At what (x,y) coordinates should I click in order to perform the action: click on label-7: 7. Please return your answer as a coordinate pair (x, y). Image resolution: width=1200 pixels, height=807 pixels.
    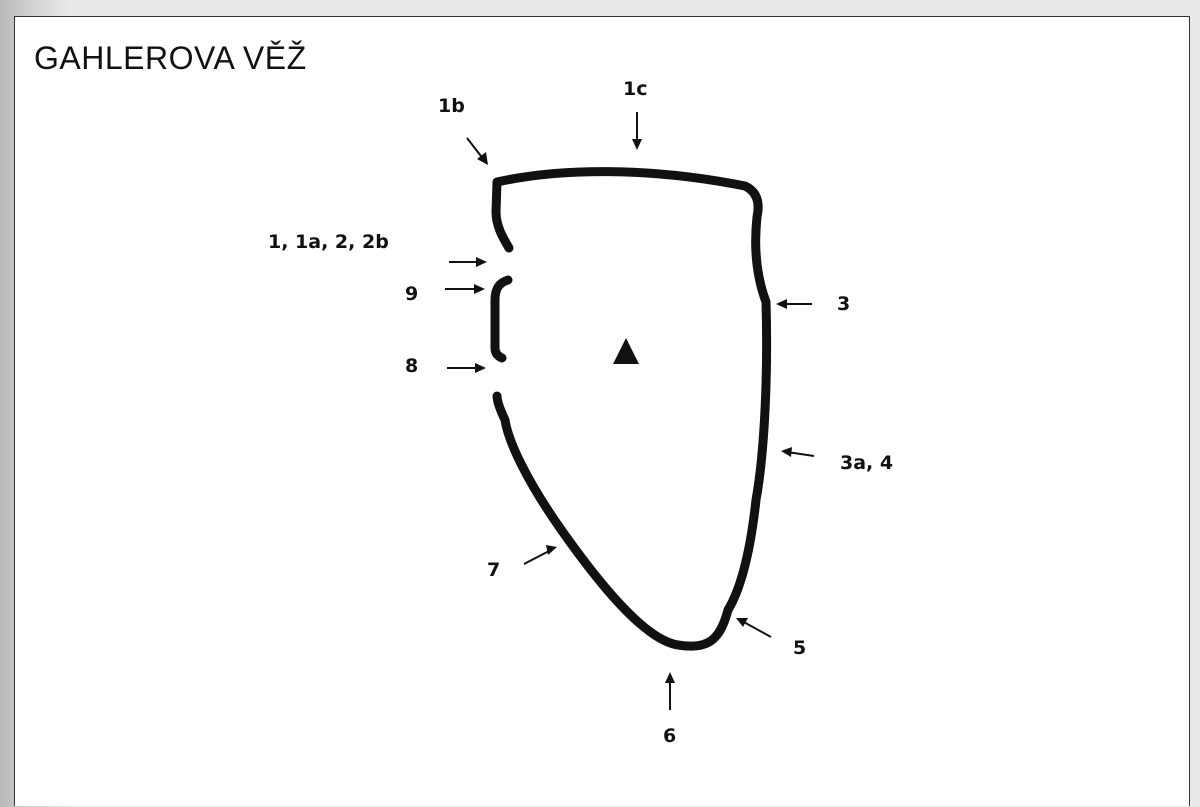
    Looking at the image, I should click on (493, 570).